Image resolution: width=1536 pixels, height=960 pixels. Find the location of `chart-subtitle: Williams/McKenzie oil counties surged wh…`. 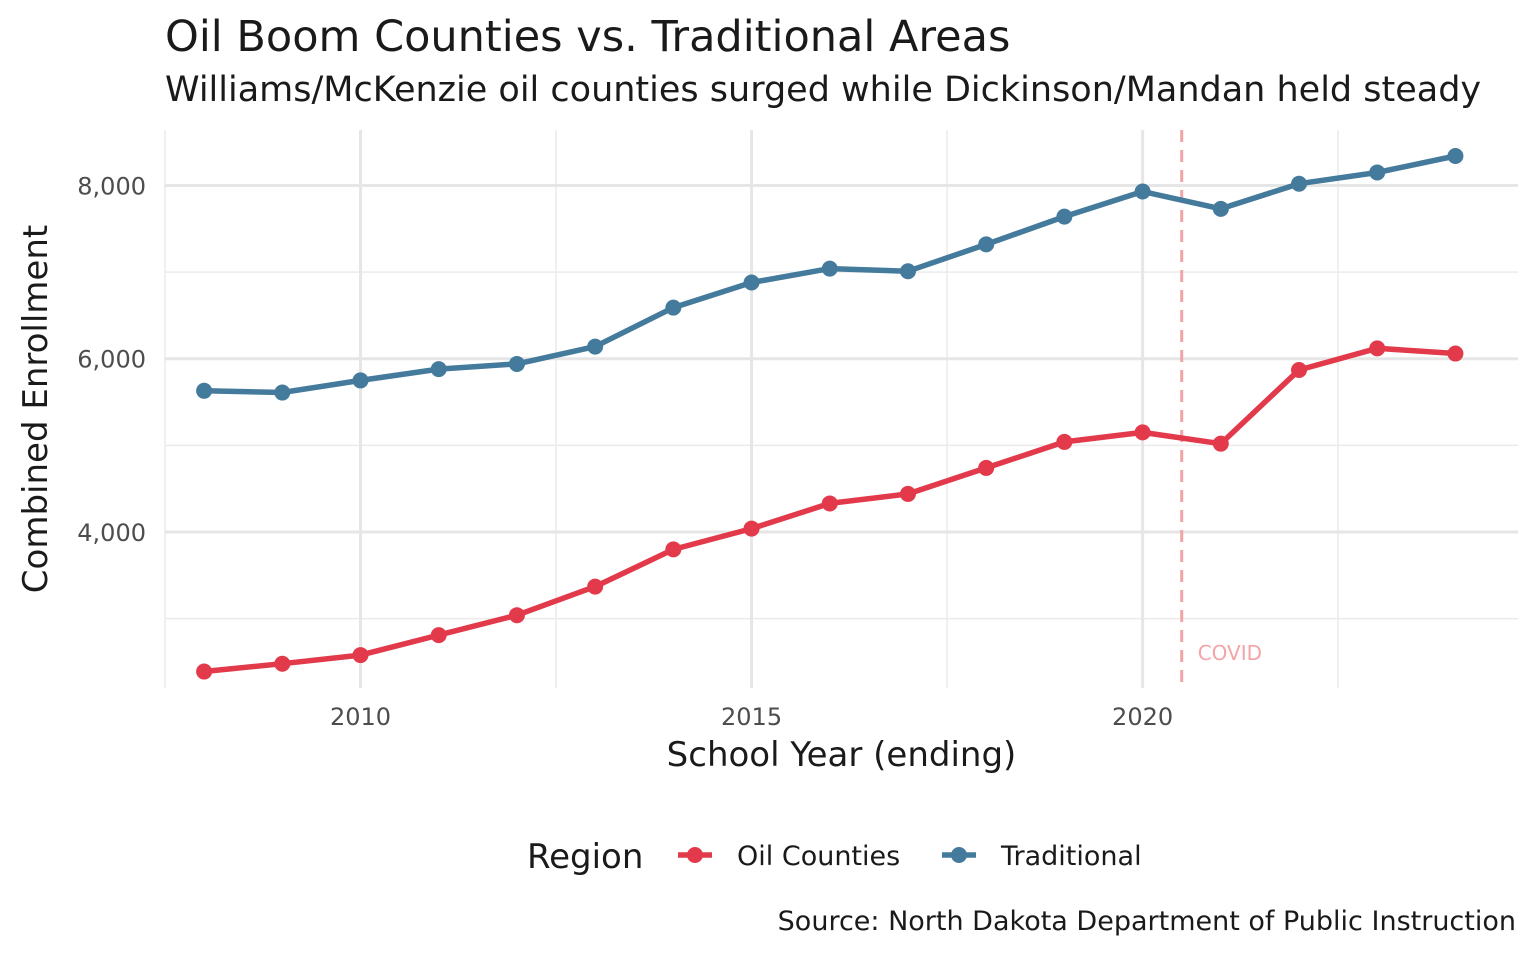

chart-subtitle: Williams/McKenzie oil counties surged wh… is located at coordinates (823, 90).